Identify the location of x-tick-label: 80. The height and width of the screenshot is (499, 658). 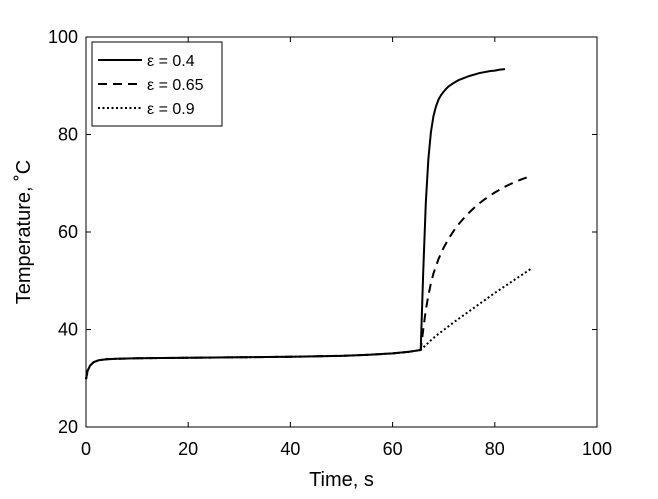
(495, 449).